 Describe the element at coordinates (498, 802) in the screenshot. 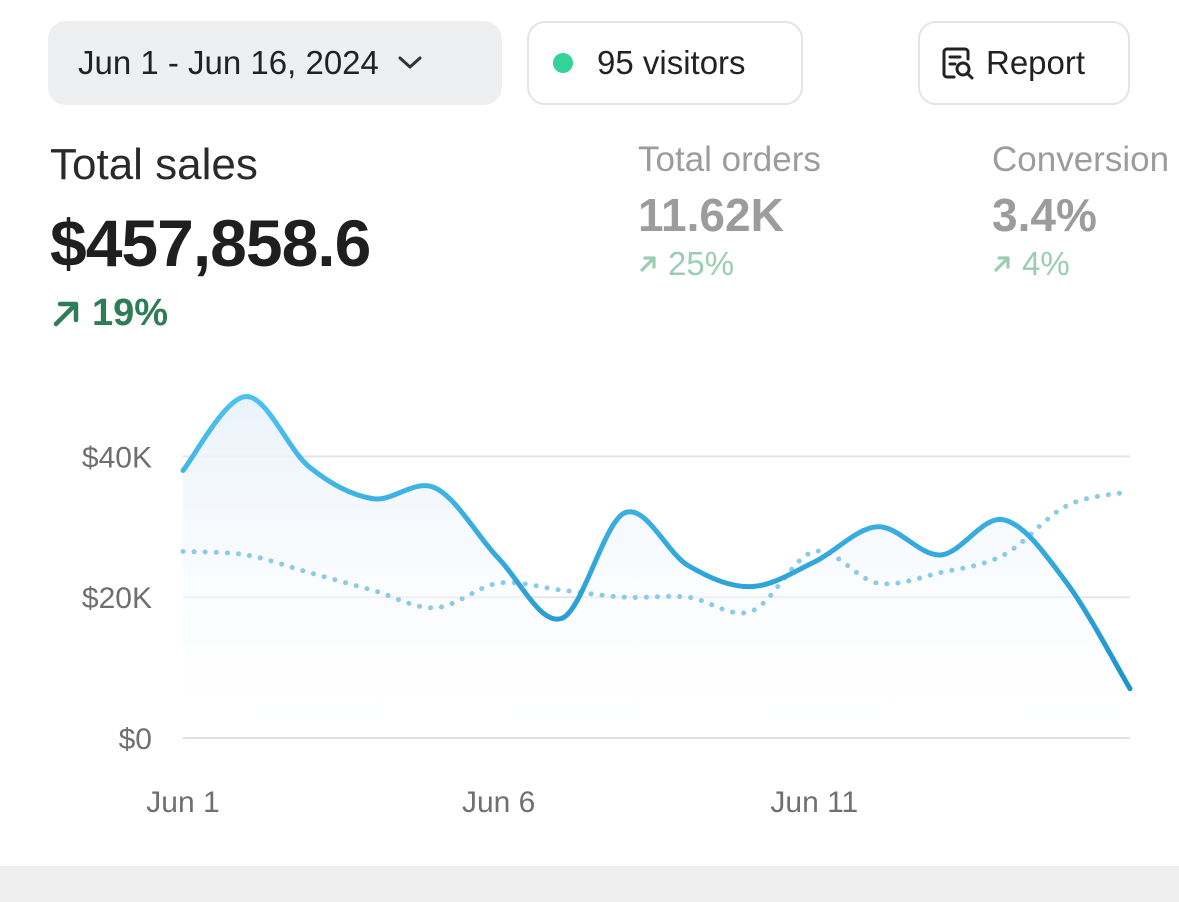

I see `x-axis-tick-label: Jun 6` at that location.